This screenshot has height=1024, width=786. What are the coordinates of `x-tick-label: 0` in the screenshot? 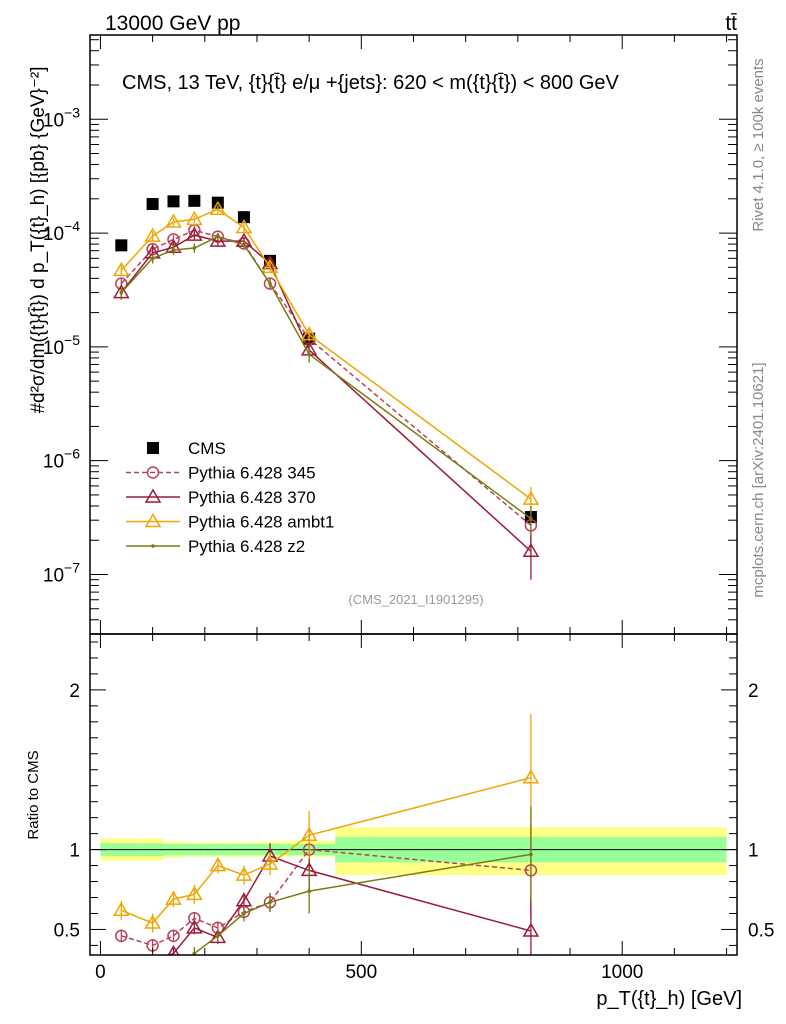 It's located at (100, 972).